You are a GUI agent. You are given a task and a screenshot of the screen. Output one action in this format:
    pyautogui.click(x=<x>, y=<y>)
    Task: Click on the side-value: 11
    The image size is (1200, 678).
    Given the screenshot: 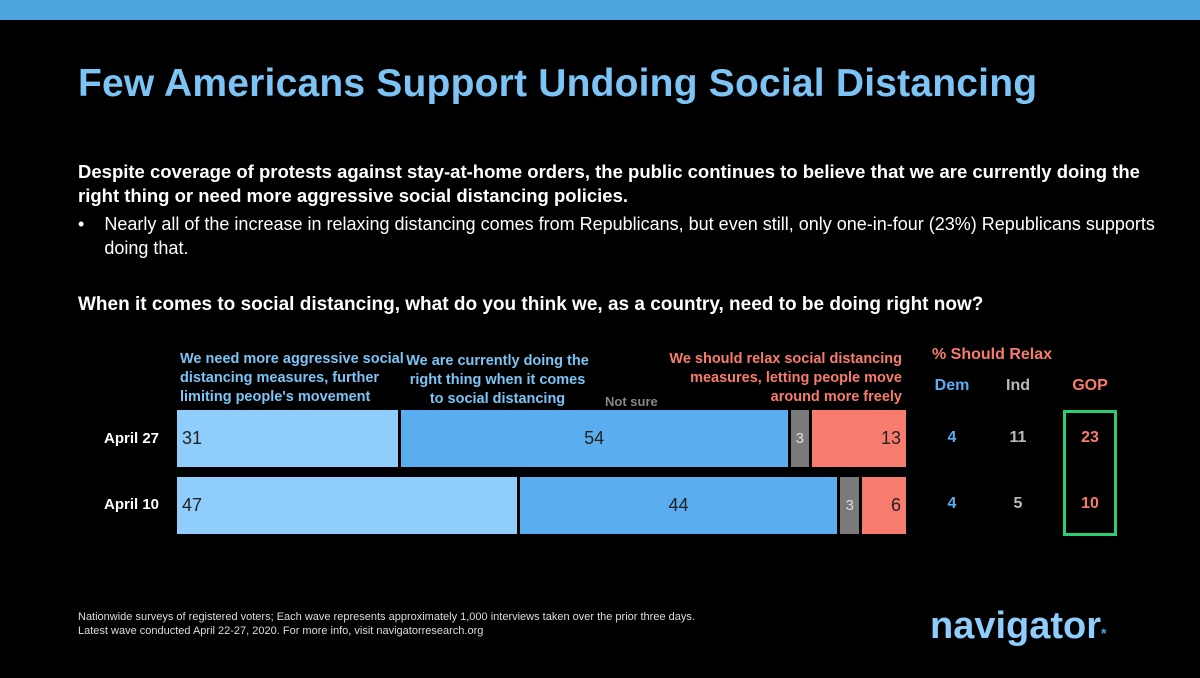 What is the action you would take?
    pyautogui.click(x=1018, y=437)
    